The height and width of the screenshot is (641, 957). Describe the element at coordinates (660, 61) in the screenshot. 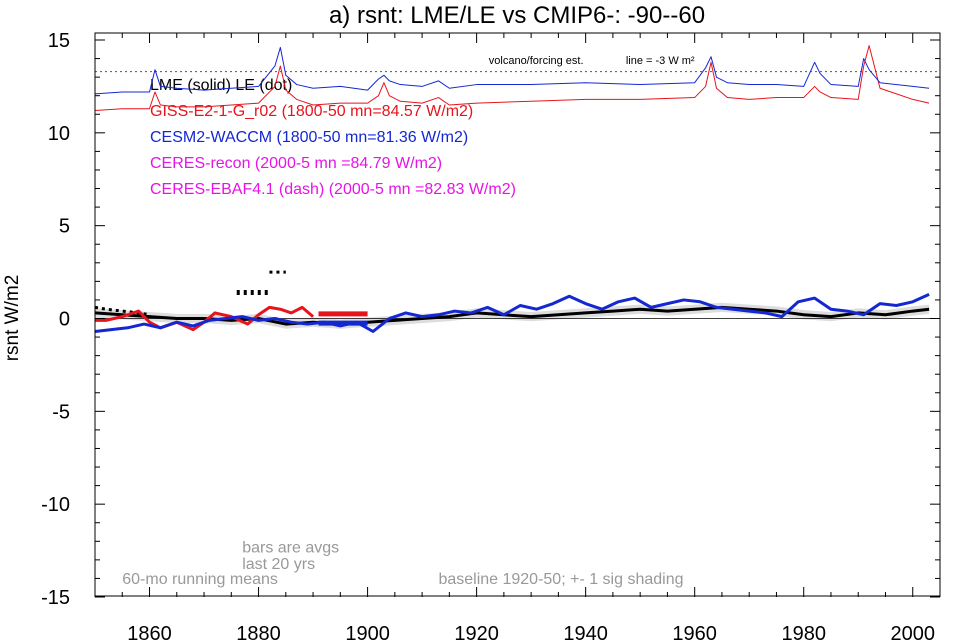

I see `annotation-line: line = -3 W m²` at that location.